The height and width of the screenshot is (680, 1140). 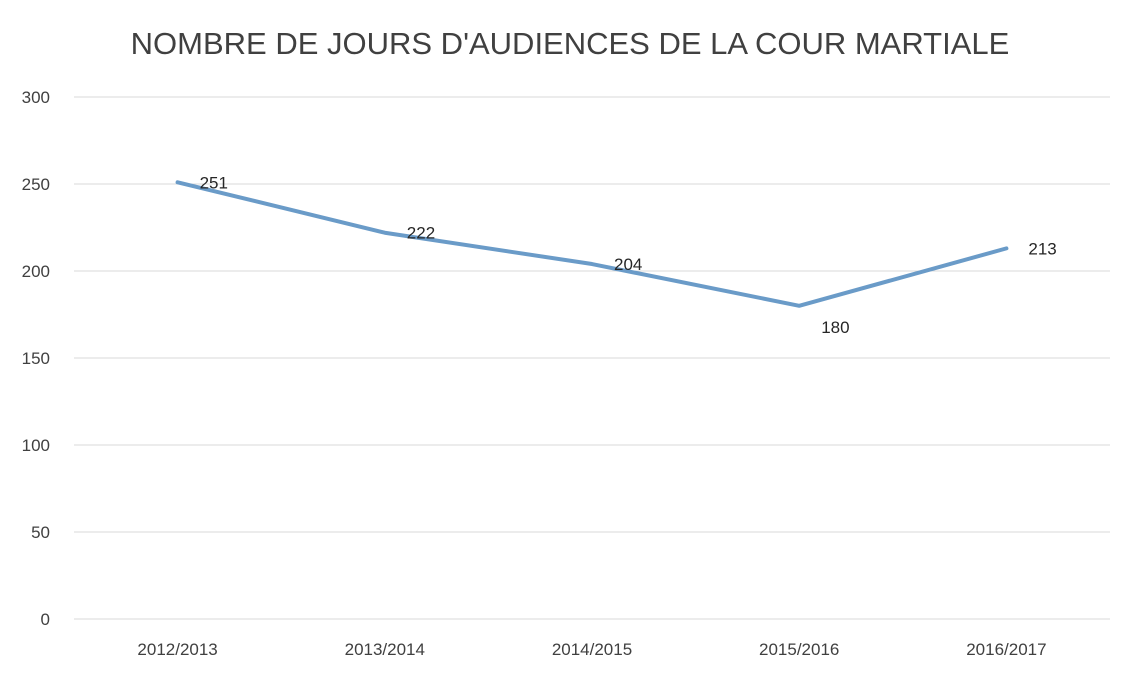 I want to click on x-tick-label: 2013/2014, so click(x=385, y=649).